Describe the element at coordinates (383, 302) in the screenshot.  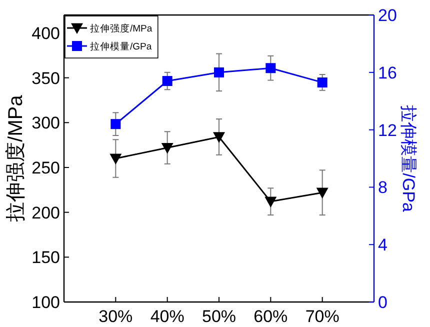
I see `y2-tick-label: 0` at that location.